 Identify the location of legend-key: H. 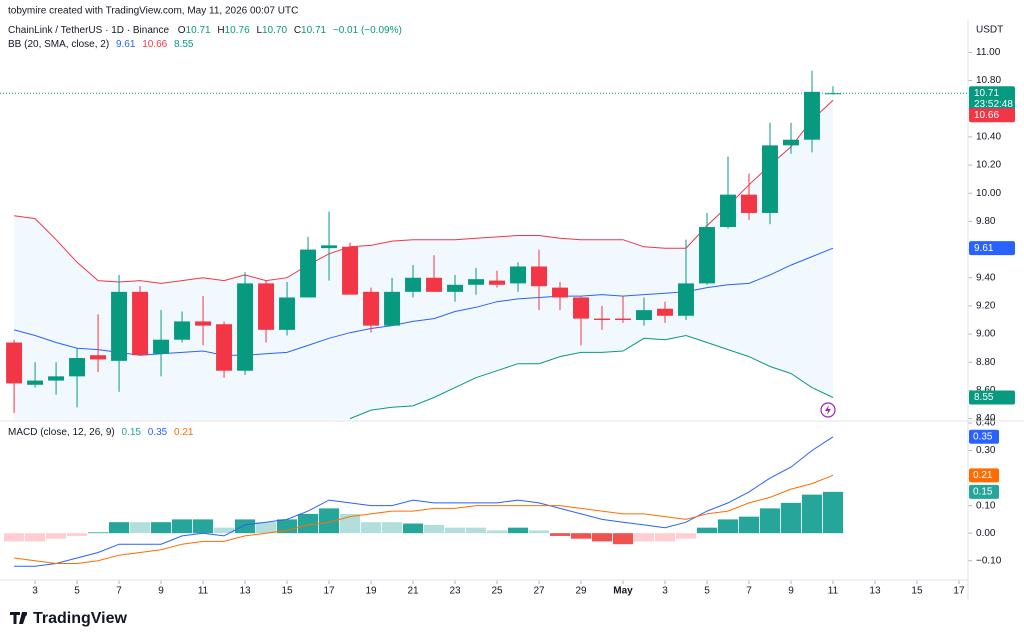
(220, 30).